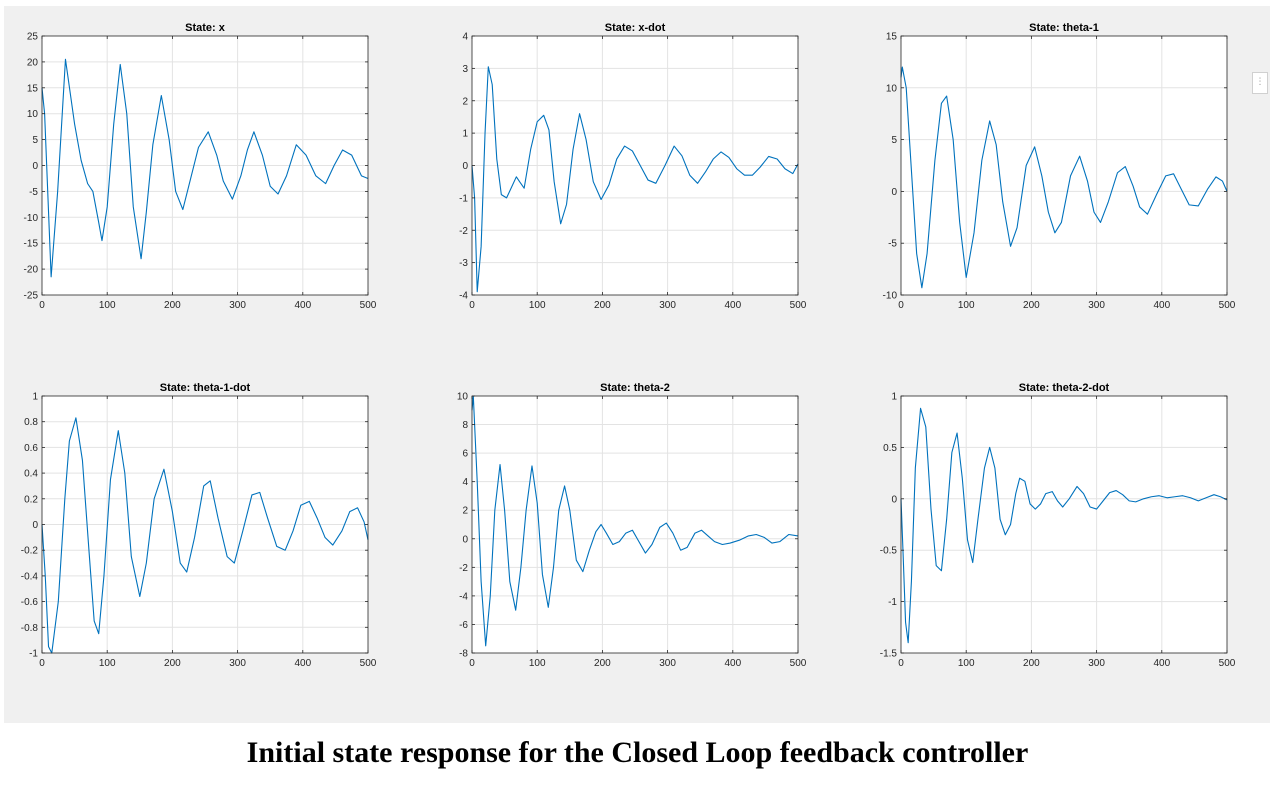 The height and width of the screenshot is (786, 1275). What do you see at coordinates (463, 568) in the screenshot?
I see `y-tick-label: -2` at bounding box center [463, 568].